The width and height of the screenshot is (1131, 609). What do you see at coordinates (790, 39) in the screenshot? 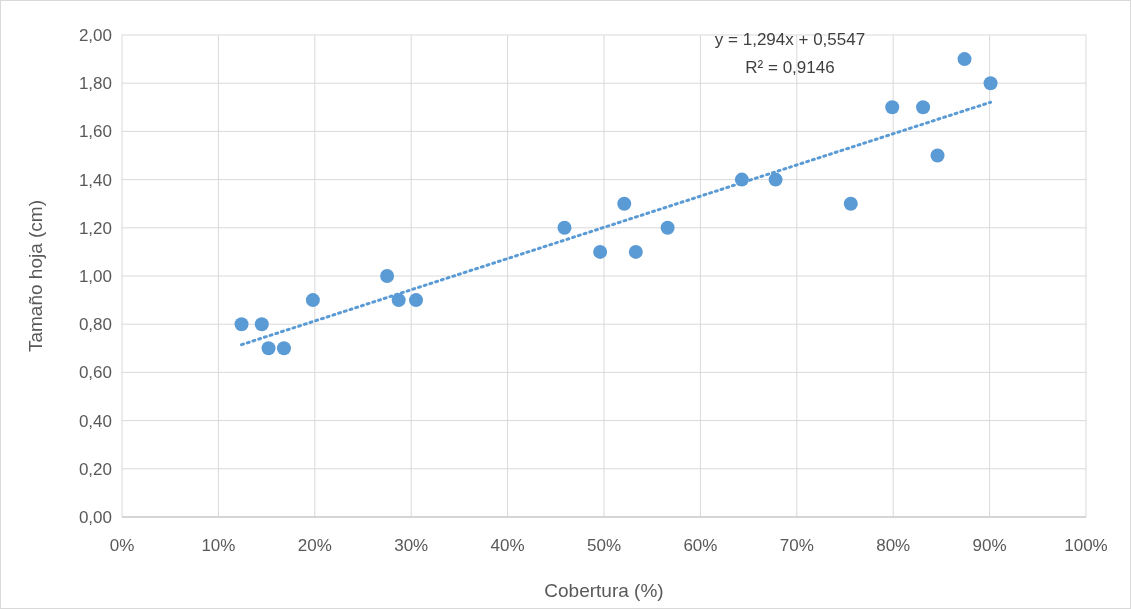
I see `annotation: y = 1,294x + 0,5547` at bounding box center [790, 39].